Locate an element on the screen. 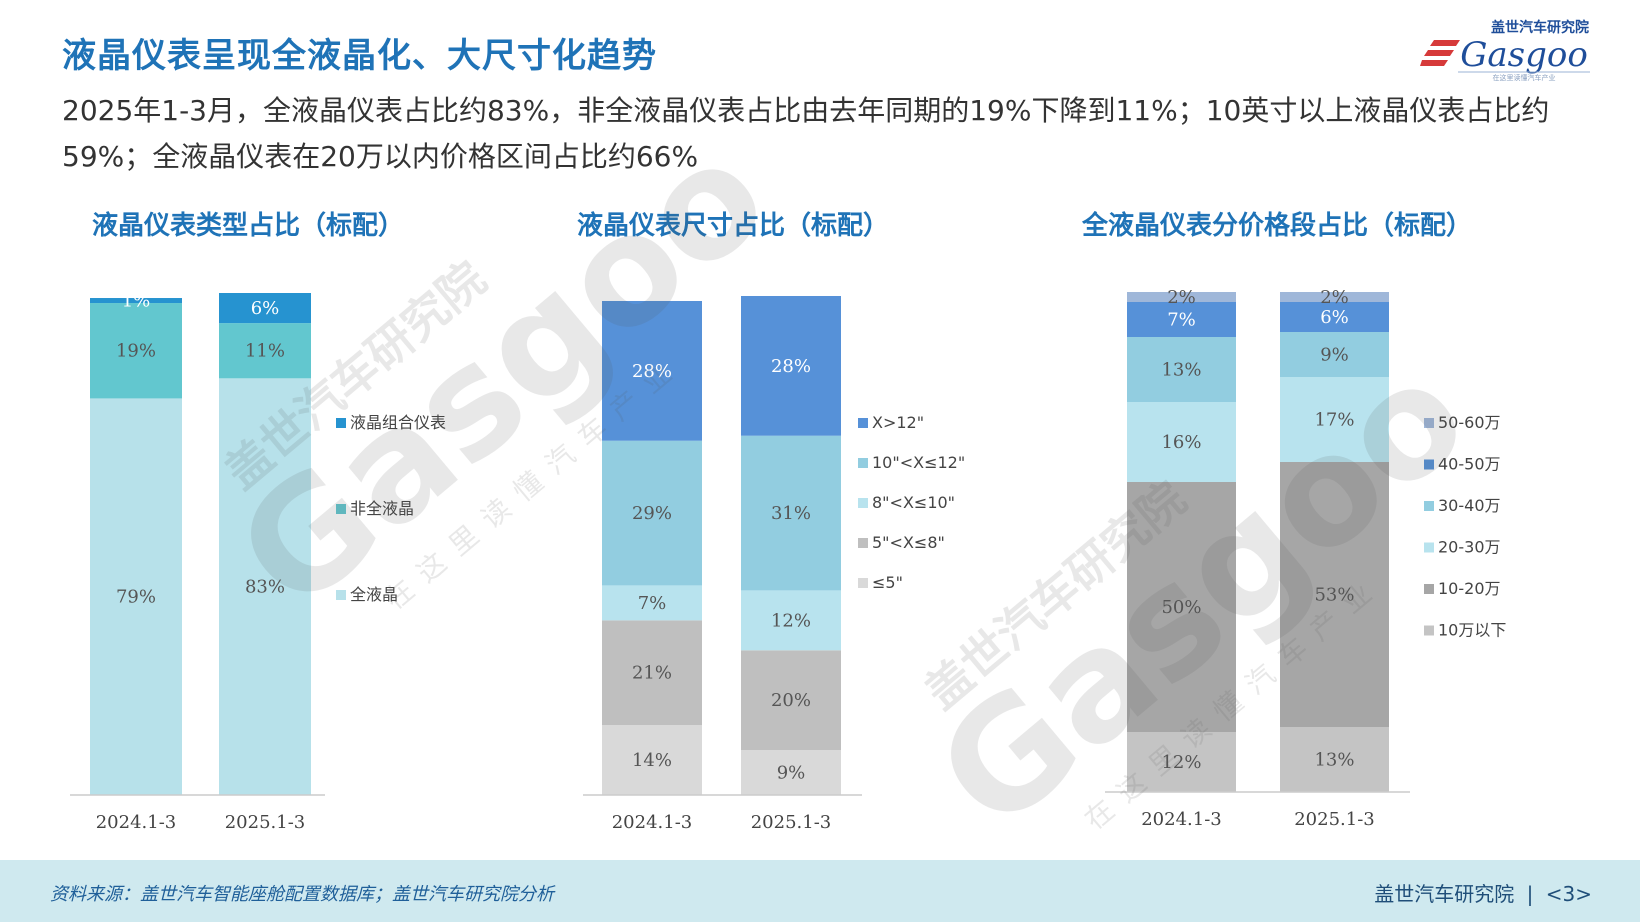 This screenshot has height=922, width=1640. chart-3-data-label: 16% is located at coordinates (1181, 442).